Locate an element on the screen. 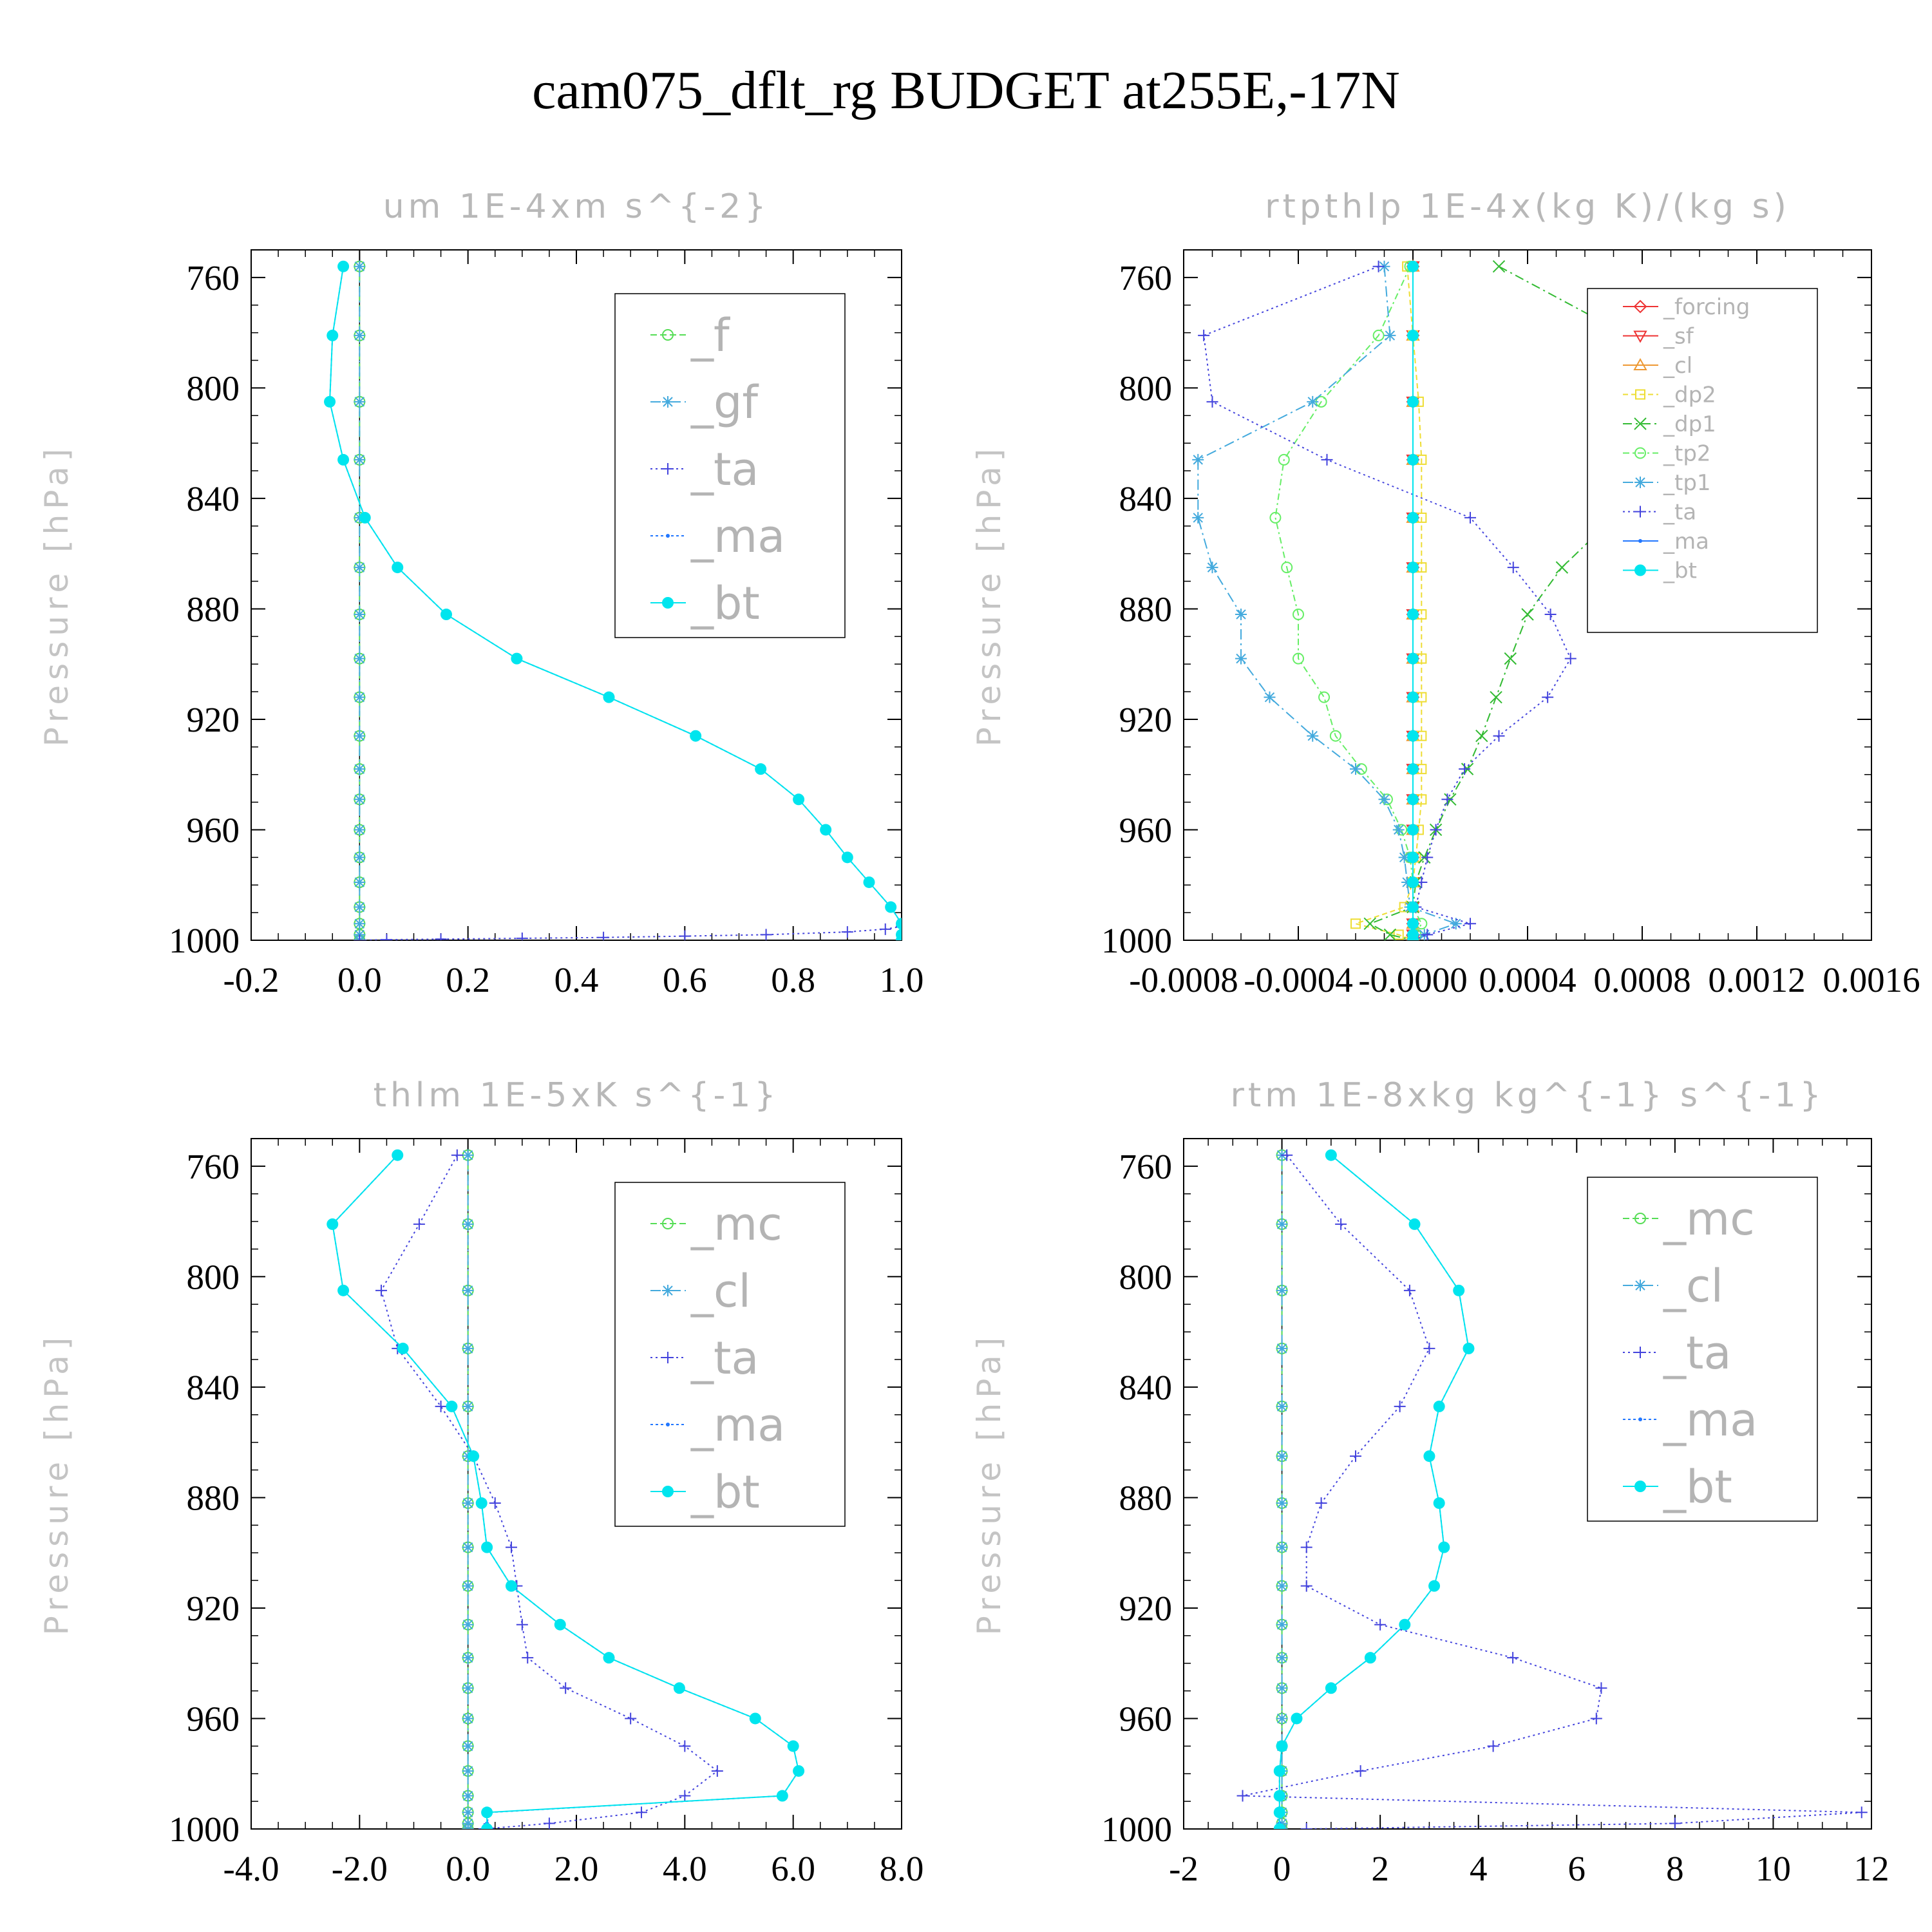 The width and height of the screenshot is (1932, 1932). x-tick-label: 0.0008 is located at coordinates (1642, 979).